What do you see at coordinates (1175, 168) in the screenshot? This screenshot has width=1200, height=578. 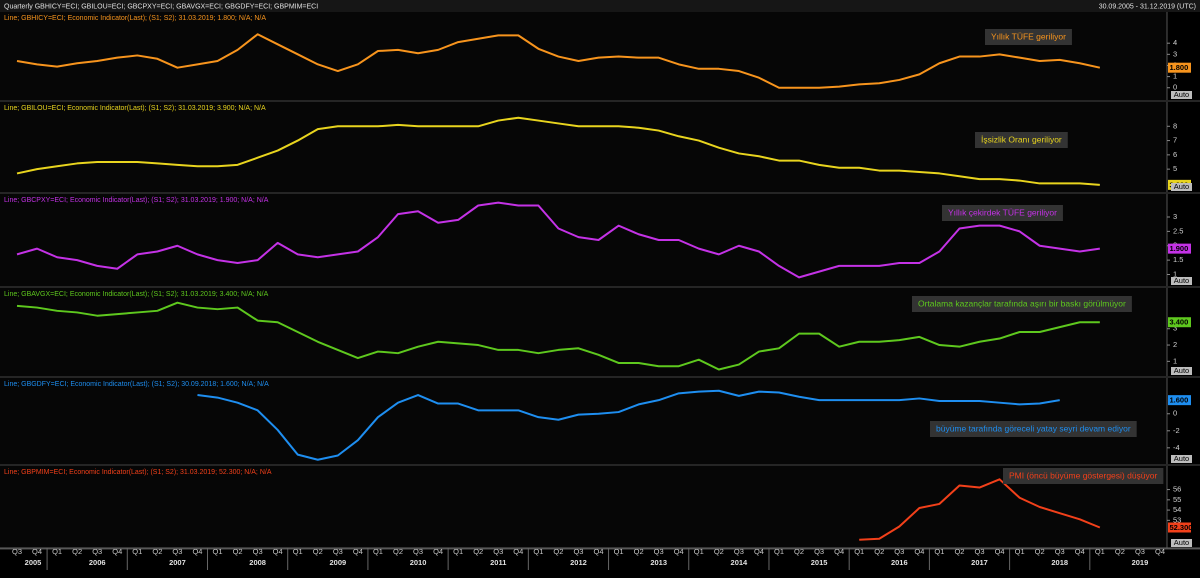 I see `y-tick-label: 5` at bounding box center [1175, 168].